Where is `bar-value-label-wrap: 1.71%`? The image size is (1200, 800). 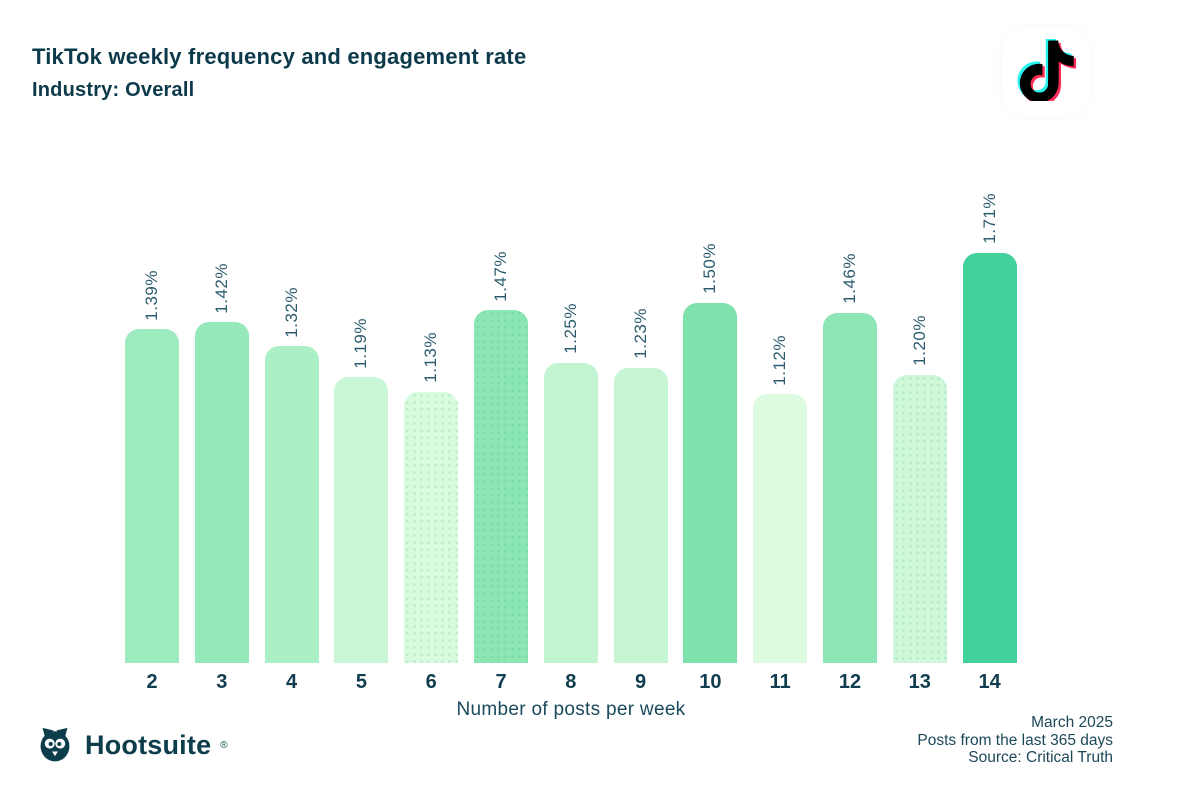 bar-value-label-wrap: 1.71% is located at coordinates (990, 179).